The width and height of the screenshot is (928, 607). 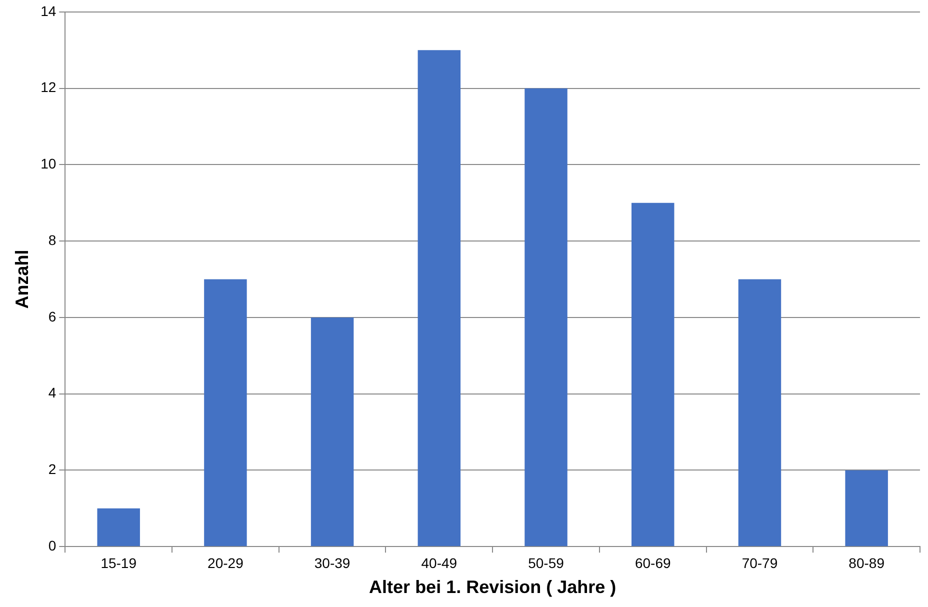 What do you see at coordinates (52, 240) in the screenshot?
I see `y-tick-label: 8` at bounding box center [52, 240].